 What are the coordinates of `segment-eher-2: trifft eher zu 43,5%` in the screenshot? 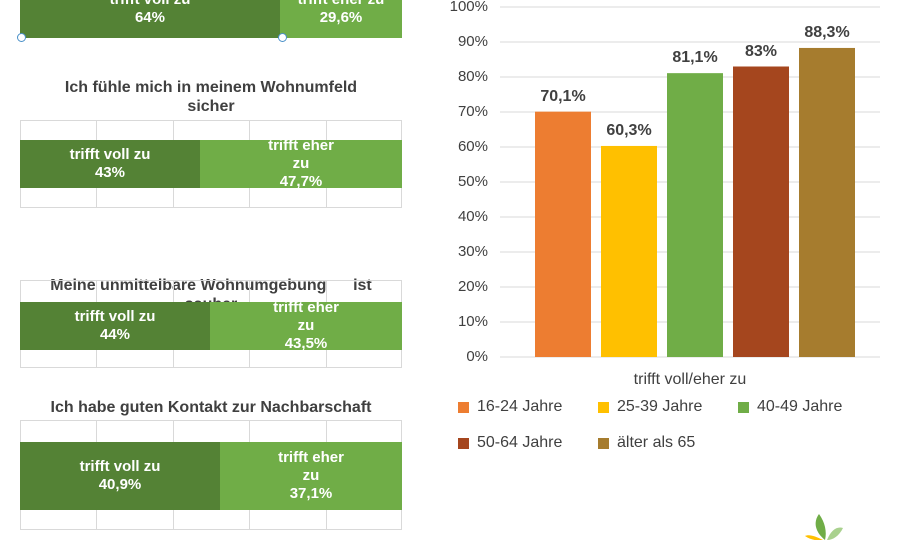 It's located at (306, 325).